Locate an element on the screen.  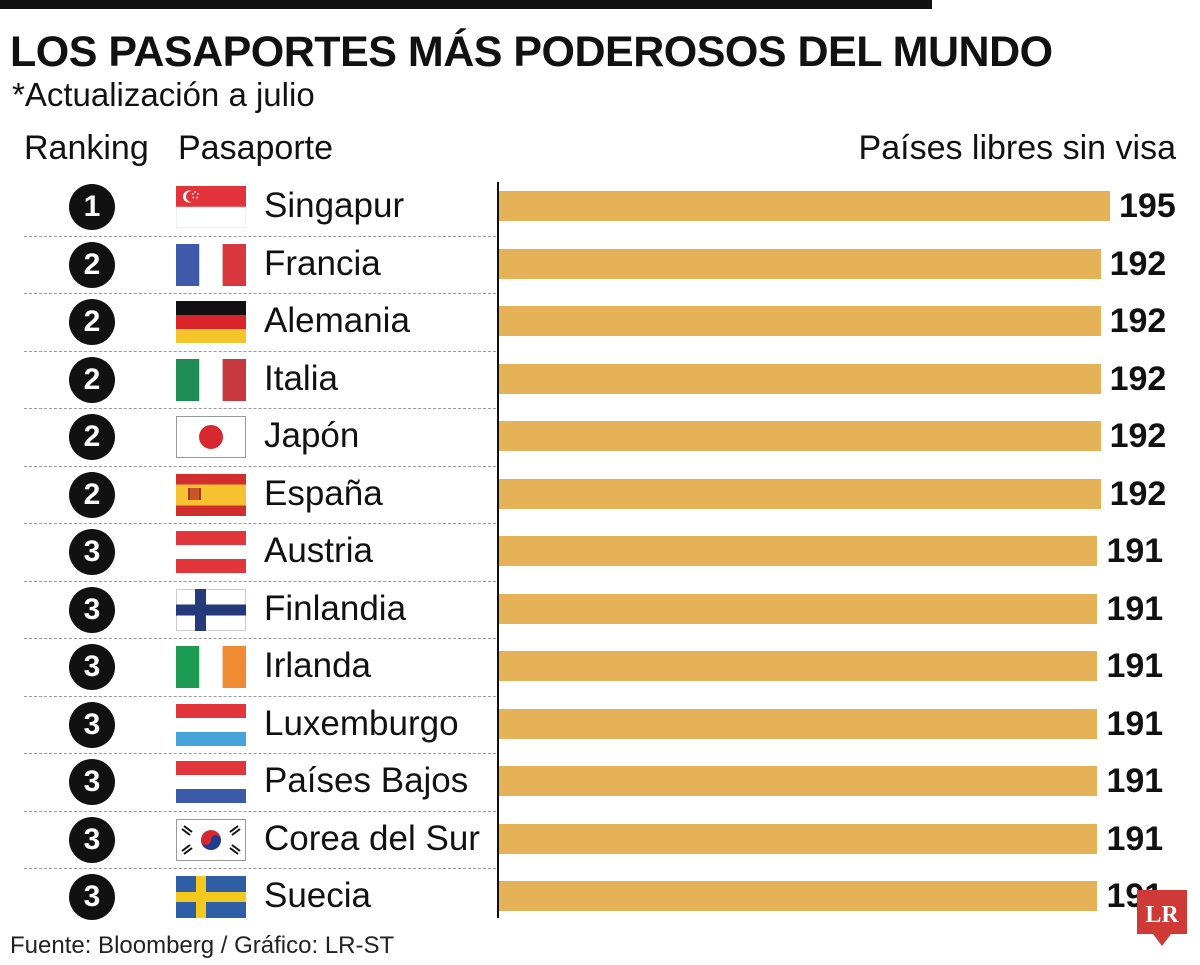
passport-row: 2 Alemania 192 is located at coordinates (600, 322).